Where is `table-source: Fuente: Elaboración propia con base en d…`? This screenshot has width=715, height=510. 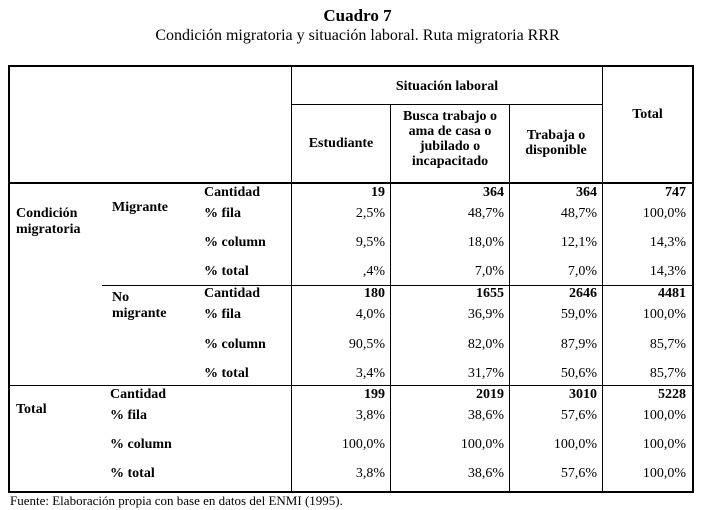
table-source: Fuente: Elaboración propia con base en d… is located at coordinates (176, 500).